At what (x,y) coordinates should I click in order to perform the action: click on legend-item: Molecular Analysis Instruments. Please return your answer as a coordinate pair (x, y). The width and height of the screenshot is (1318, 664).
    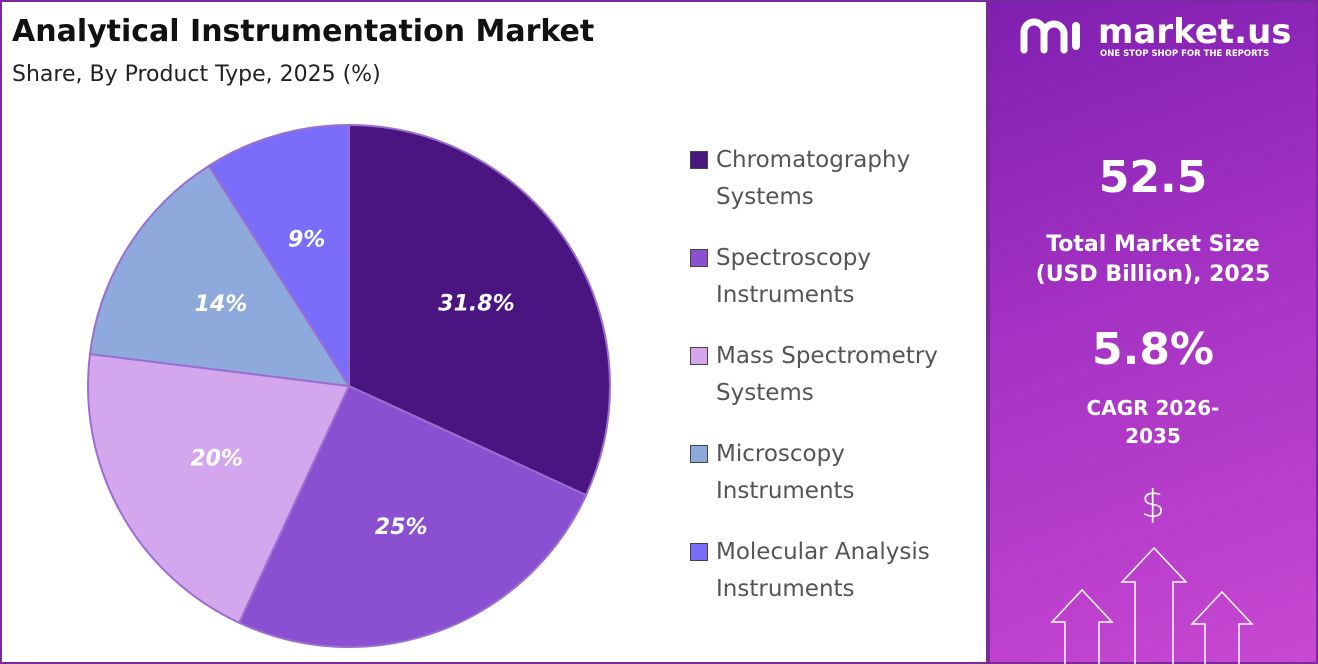
    Looking at the image, I should click on (835, 583).